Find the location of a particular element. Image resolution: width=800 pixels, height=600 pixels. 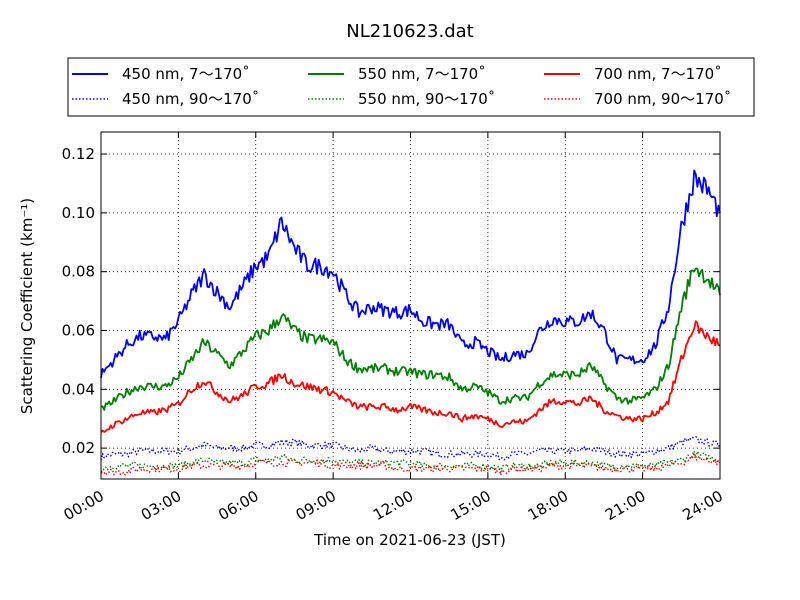

chart-title: NL210623.dat is located at coordinates (409, 31).